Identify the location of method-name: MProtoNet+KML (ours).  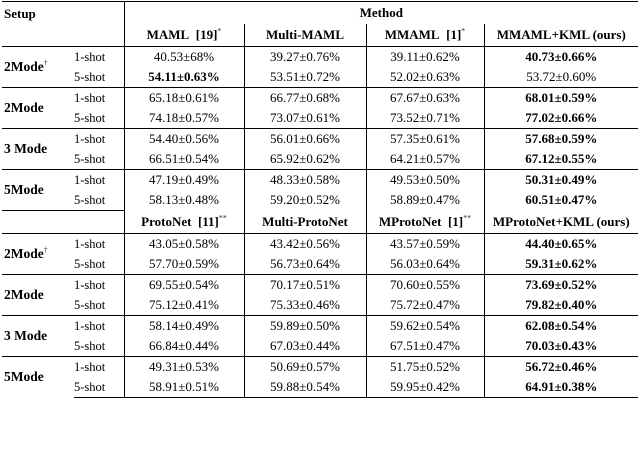
(561, 221).